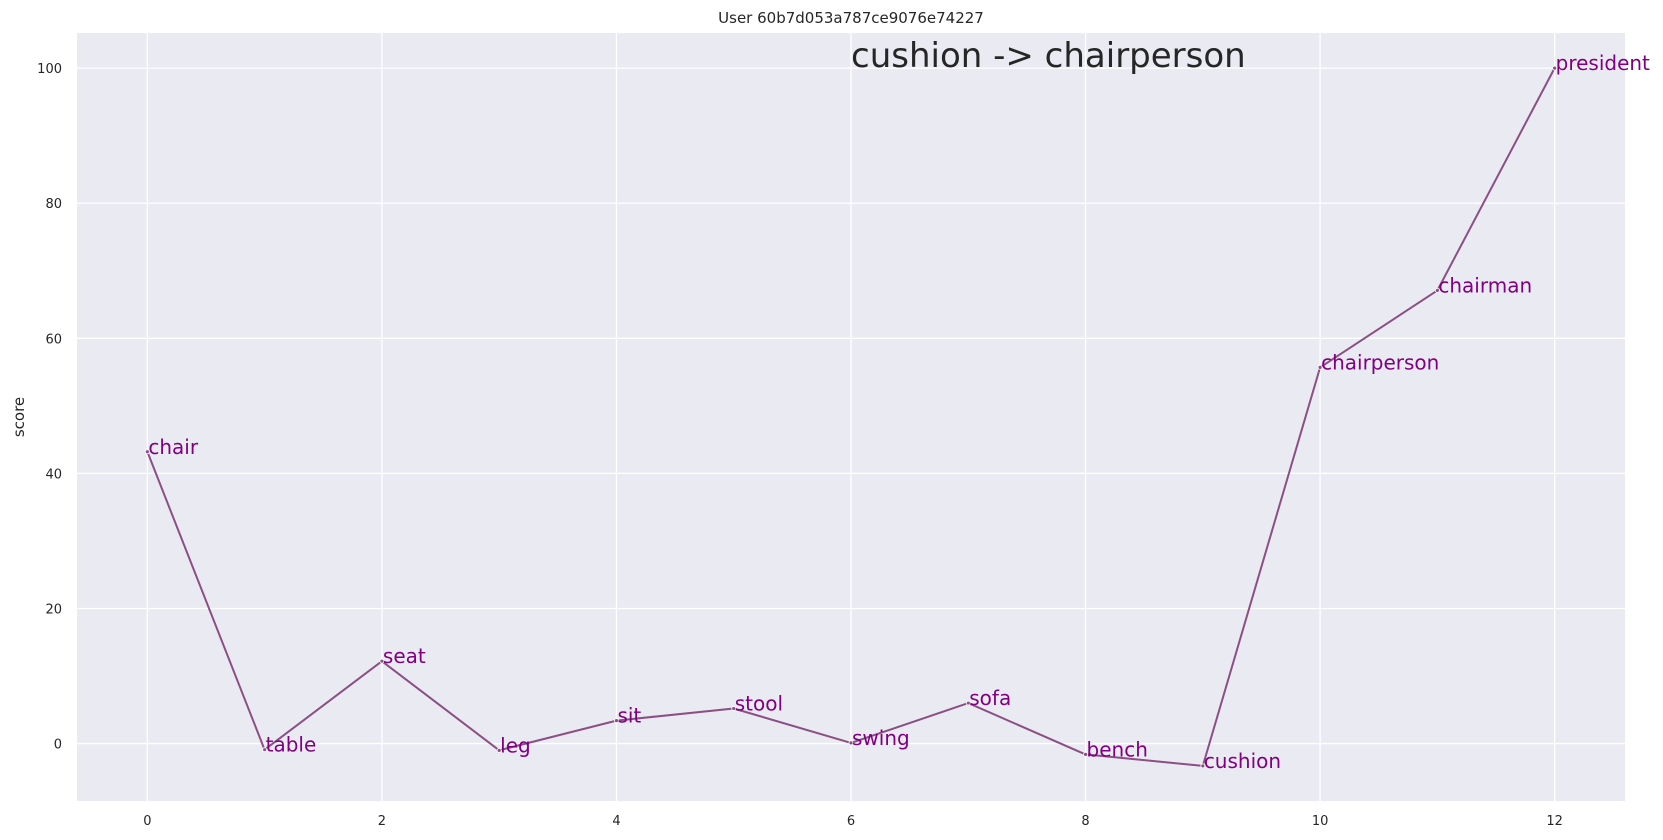  What do you see at coordinates (291, 745) in the screenshot?
I see `point-label: table` at bounding box center [291, 745].